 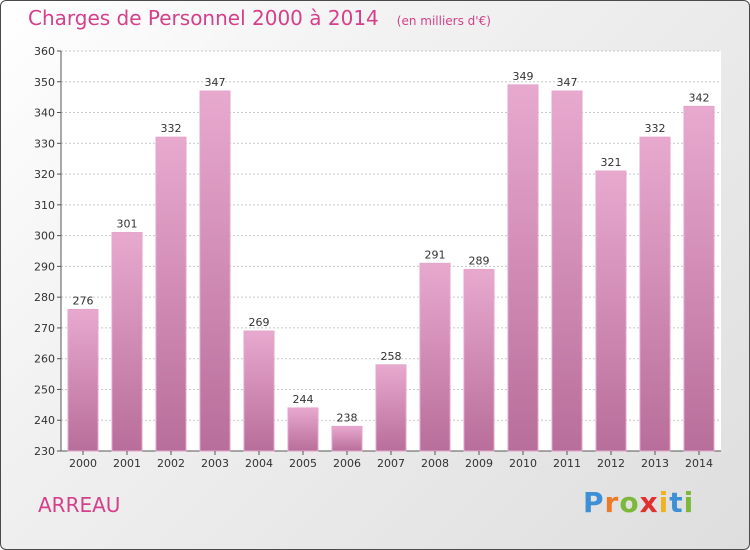 What do you see at coordinates (44, 266) in the screenshot?
I see `y-tick-label: 290` at bounding box center [44, 266].